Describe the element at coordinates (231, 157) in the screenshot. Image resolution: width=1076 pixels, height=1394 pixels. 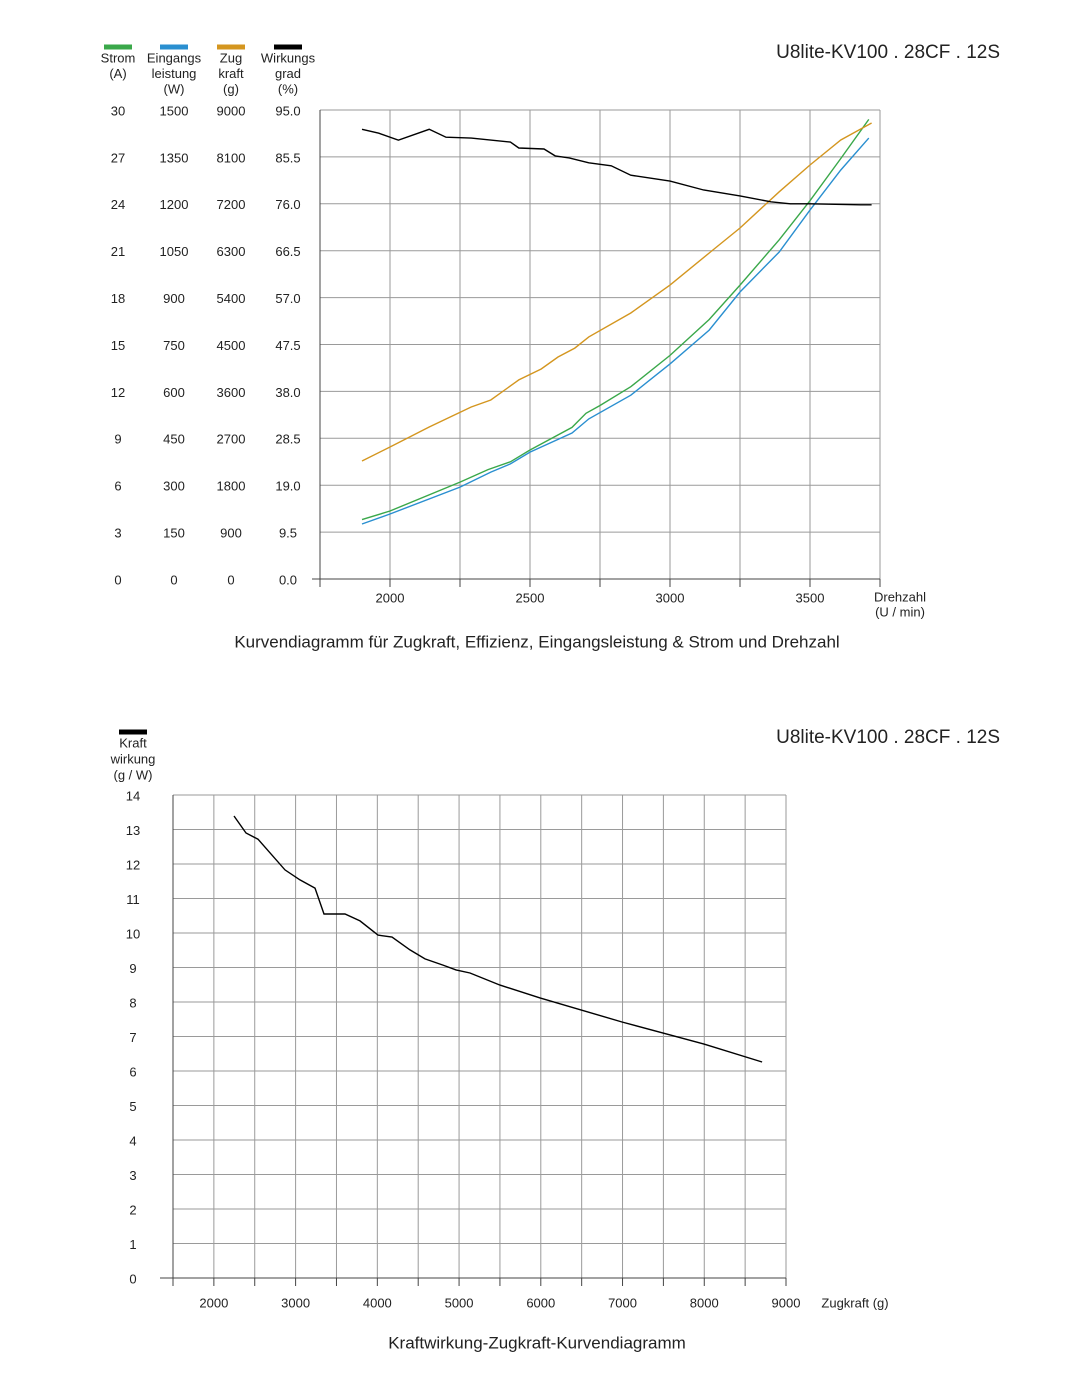
I see `y-tick-label: 8100` at that location.